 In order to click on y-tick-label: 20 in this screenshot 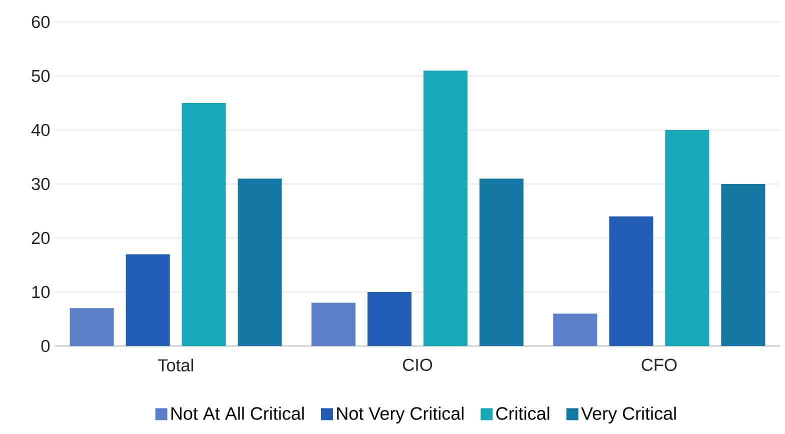, I will do `click(41, 238)`.